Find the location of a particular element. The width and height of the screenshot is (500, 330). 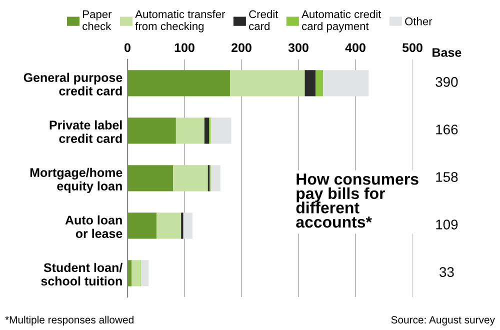

legend-label: Credit card is located at coordinates (263, 20).